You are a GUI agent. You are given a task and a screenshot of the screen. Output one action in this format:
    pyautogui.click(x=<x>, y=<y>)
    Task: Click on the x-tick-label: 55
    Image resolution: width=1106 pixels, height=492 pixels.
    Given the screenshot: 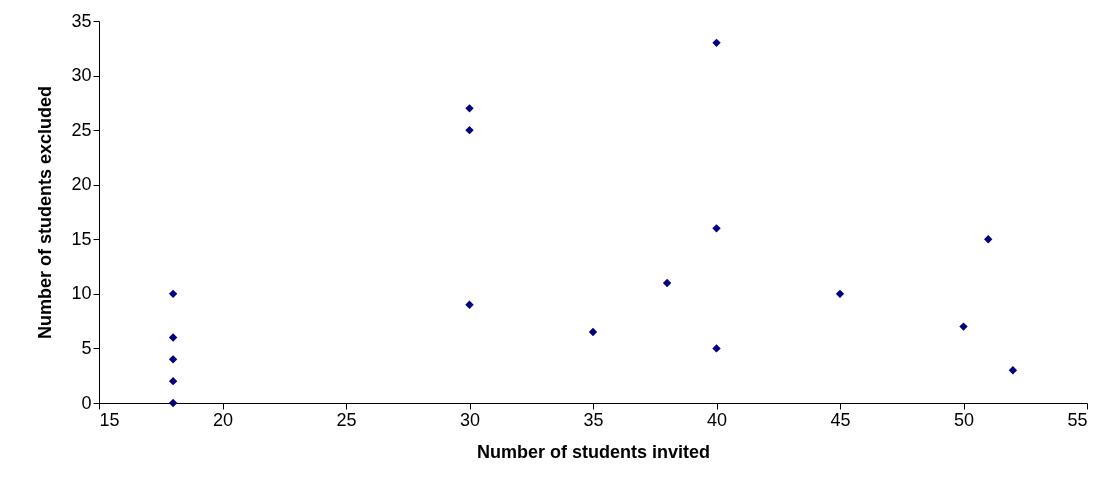 What is the action you would take?
    pyautogui.click(x=1077, y=419)
    